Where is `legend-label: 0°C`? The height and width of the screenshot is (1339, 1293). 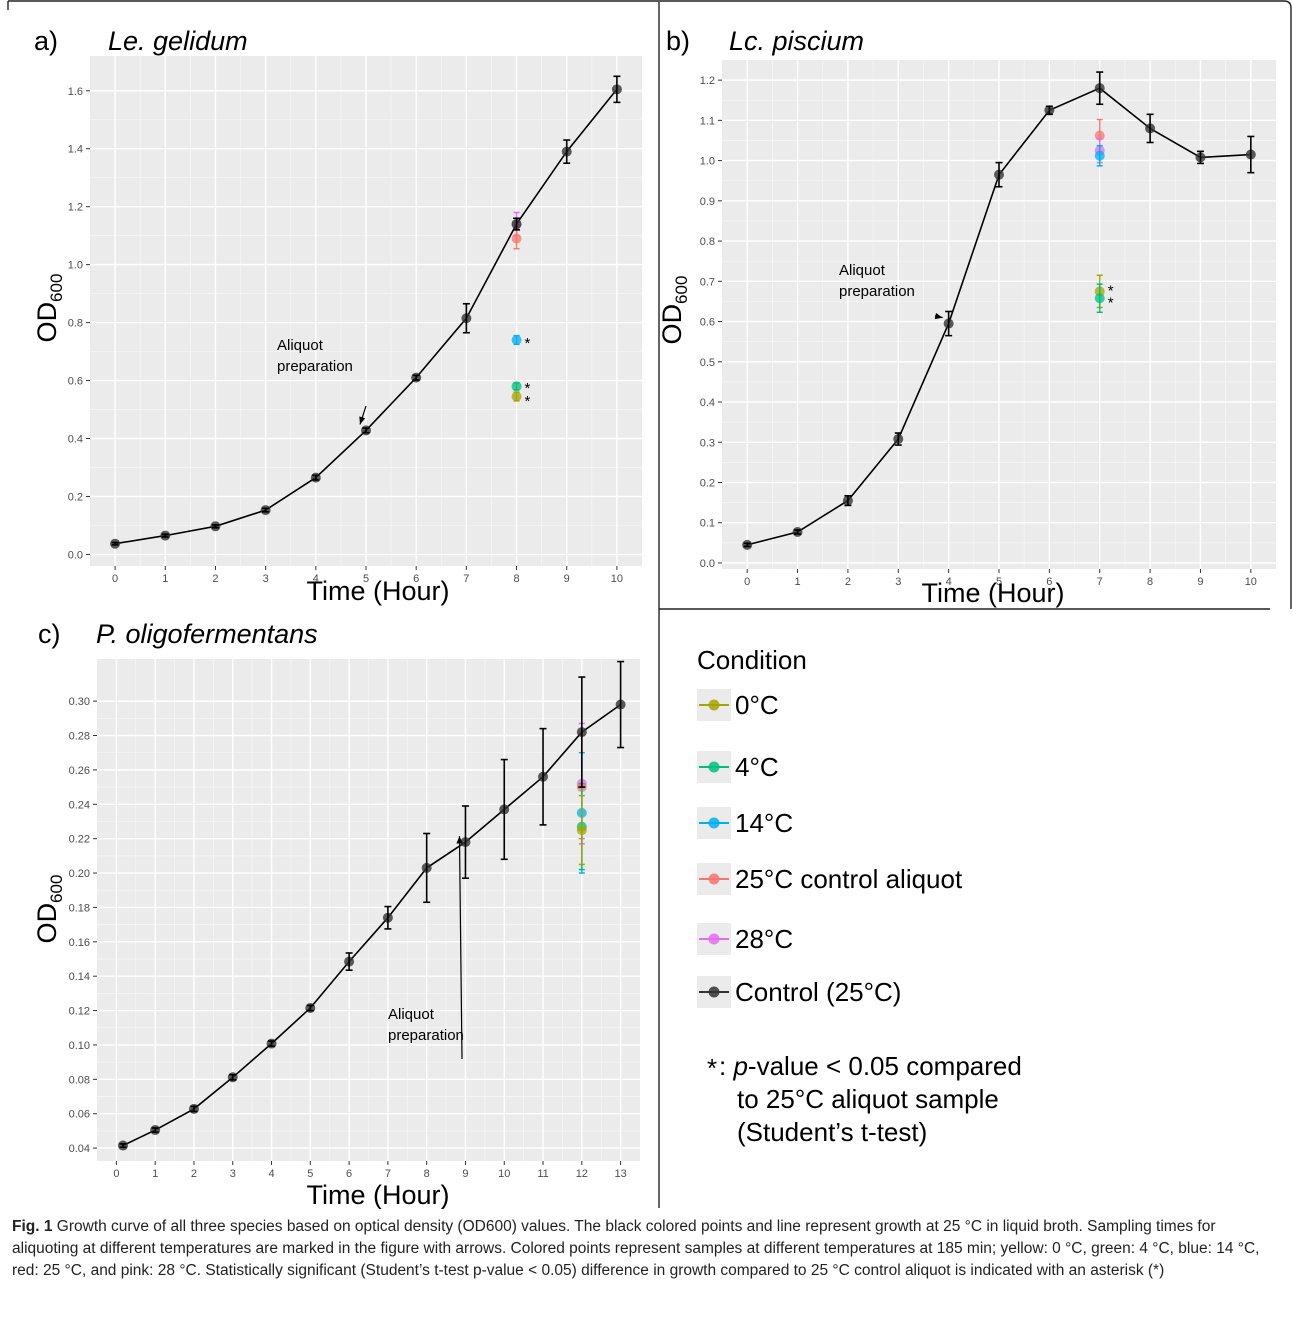 legend-label: 0°C is located at coordinates (757, 705).